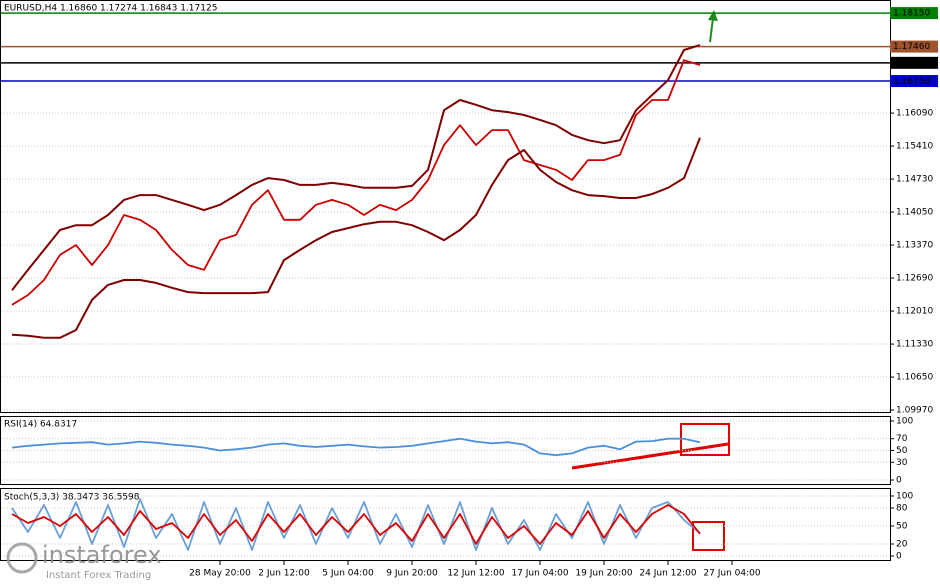  Describe the element at coordinates (902, 509) in the screenshot. I see `y-tick-label: 80` at that location.